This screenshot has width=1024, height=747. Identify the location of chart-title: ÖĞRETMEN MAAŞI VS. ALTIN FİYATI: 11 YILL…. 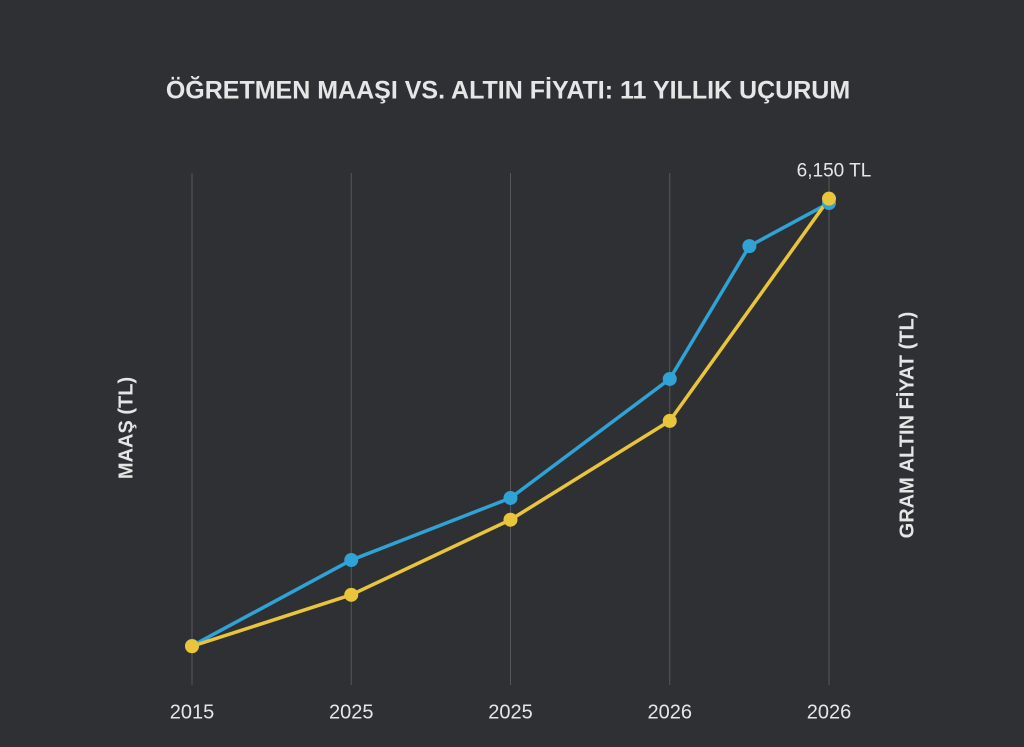
(508, 90).